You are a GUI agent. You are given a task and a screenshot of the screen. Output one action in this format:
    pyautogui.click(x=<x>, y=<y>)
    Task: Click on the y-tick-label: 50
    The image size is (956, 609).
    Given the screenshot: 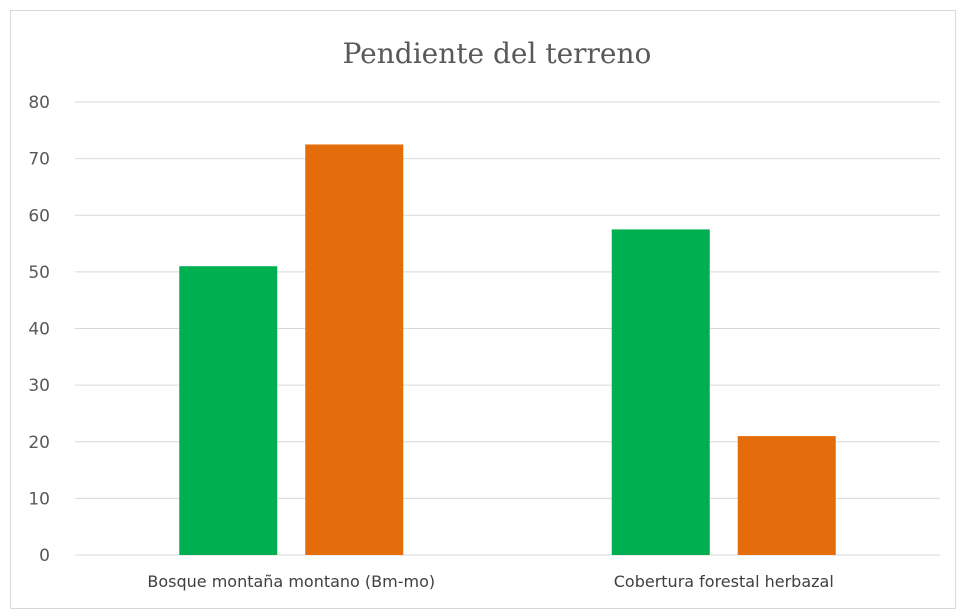 What is the action you would take?
    pyautogui.click(x=39, y=273)
    